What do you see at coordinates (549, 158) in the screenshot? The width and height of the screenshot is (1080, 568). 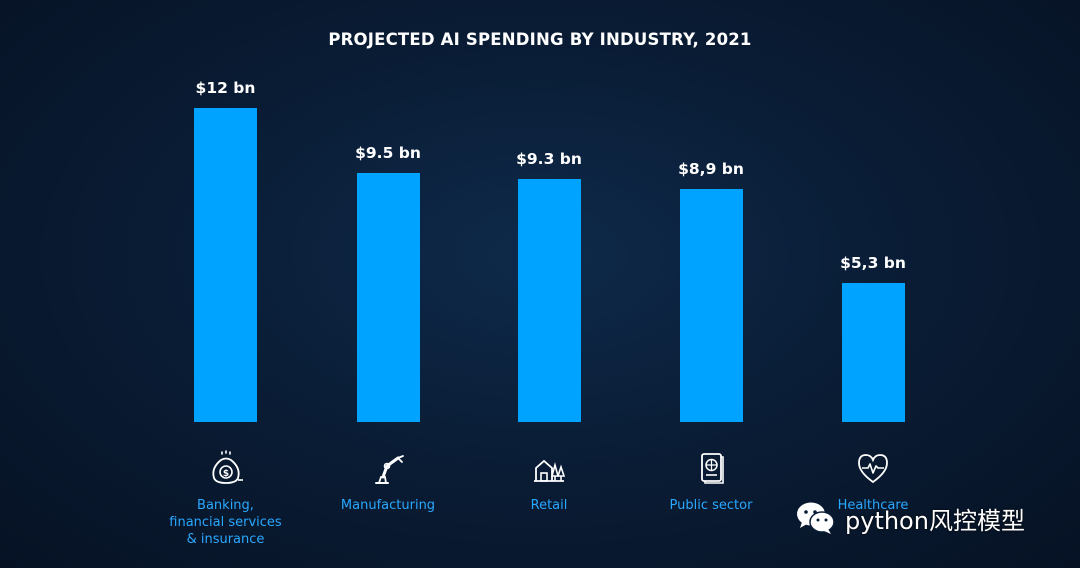 I see `data-label-retail: $9.3 bn` at bounding box center [549, 158].